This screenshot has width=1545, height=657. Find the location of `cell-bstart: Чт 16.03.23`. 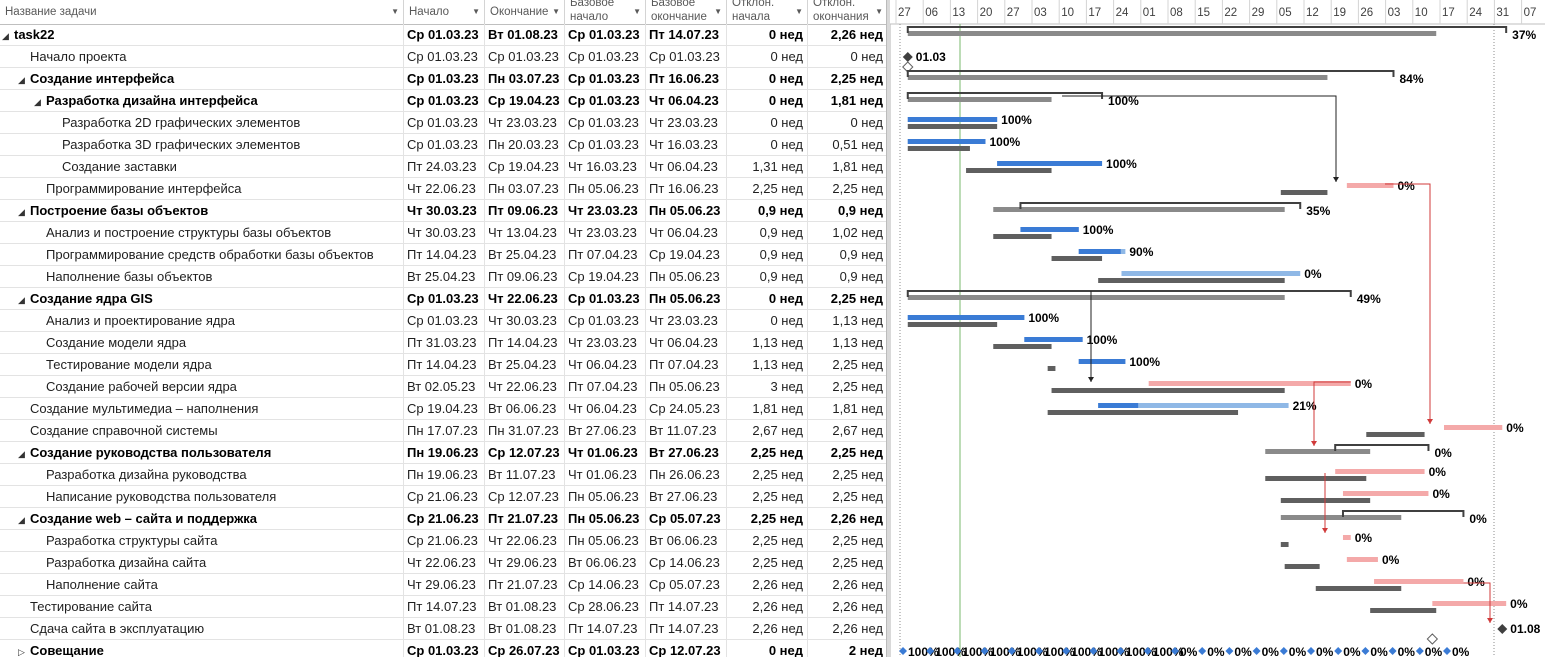

cell-bstart: Чт 16.03.23 is located at coordinates (605, 166).